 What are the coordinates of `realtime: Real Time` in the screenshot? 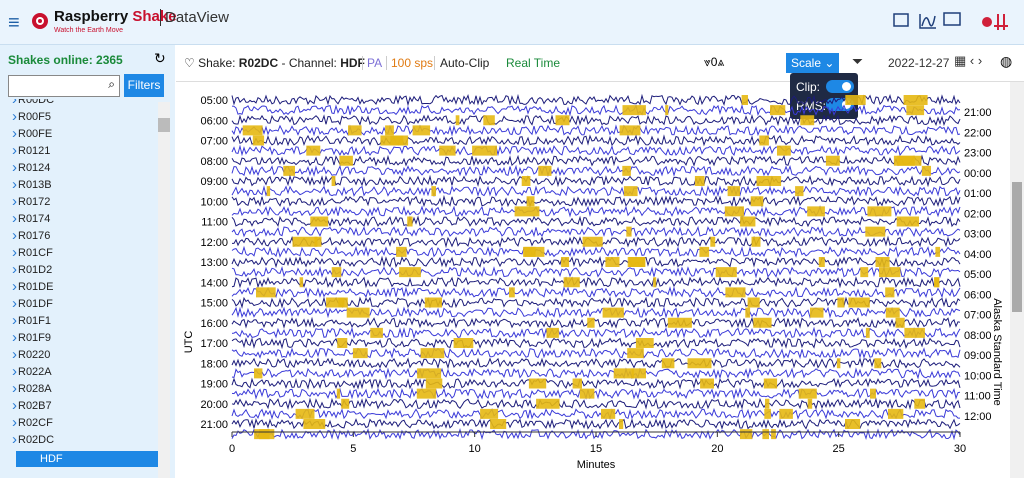 It's located at (533, 63).